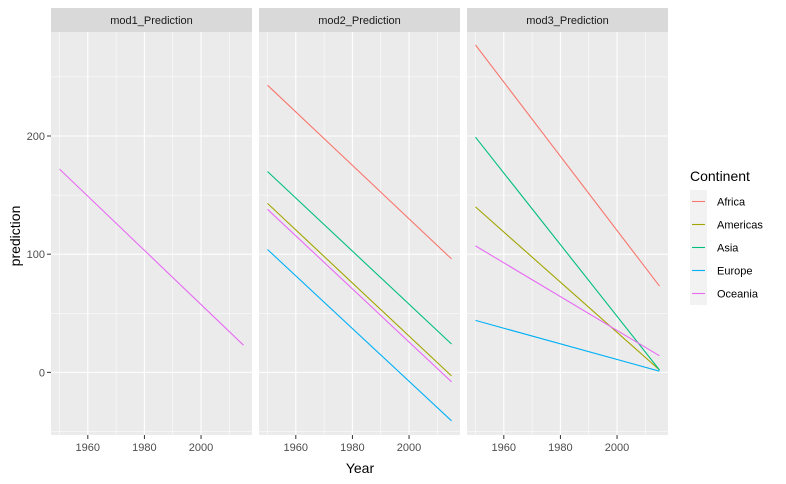  What do you see at coordinates (726, 236) in the screenshot?
I see `legend: Continent Africa Americas Asia Europe Oceania` at bounding box center [726, 236].